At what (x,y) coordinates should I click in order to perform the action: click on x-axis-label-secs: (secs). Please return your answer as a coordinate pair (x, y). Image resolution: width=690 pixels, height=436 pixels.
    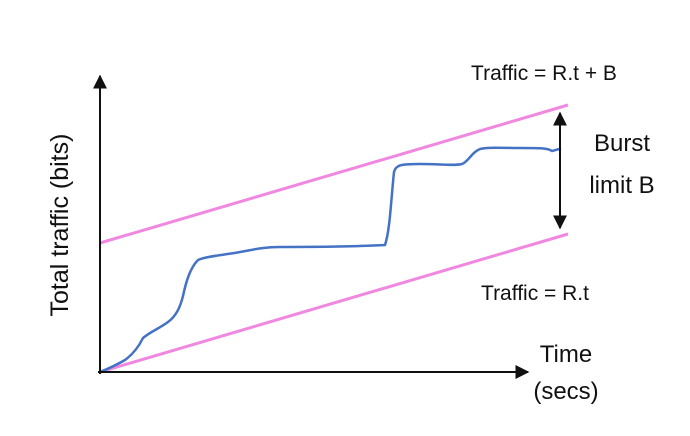
    Looking at the image, I should click on (565, 391).